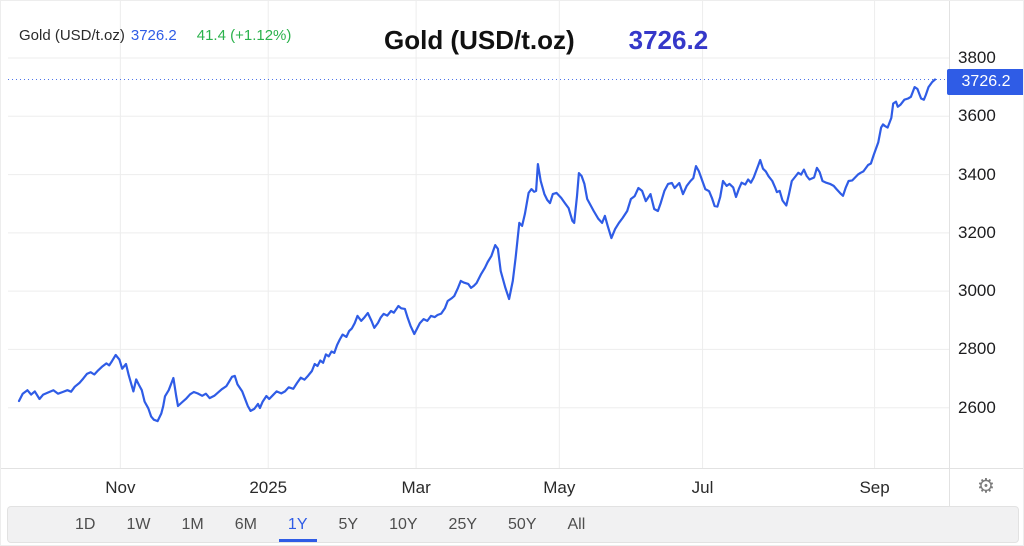  I want to click on x-axis-label: Sep, so click(874, 487).